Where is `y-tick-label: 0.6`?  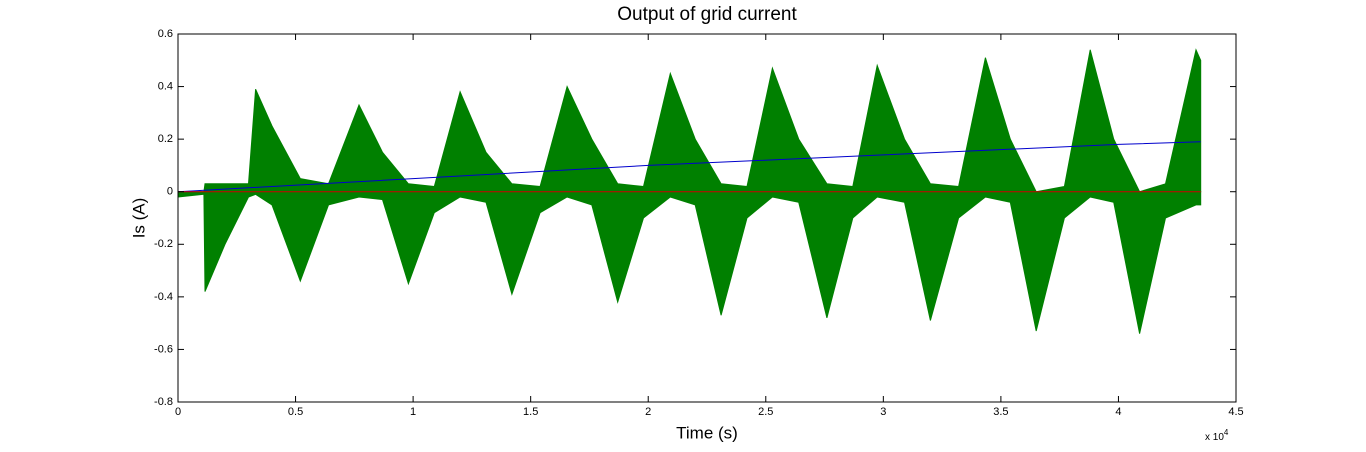 y-tick-label: 0.6 is located at coordinates (165, 34).